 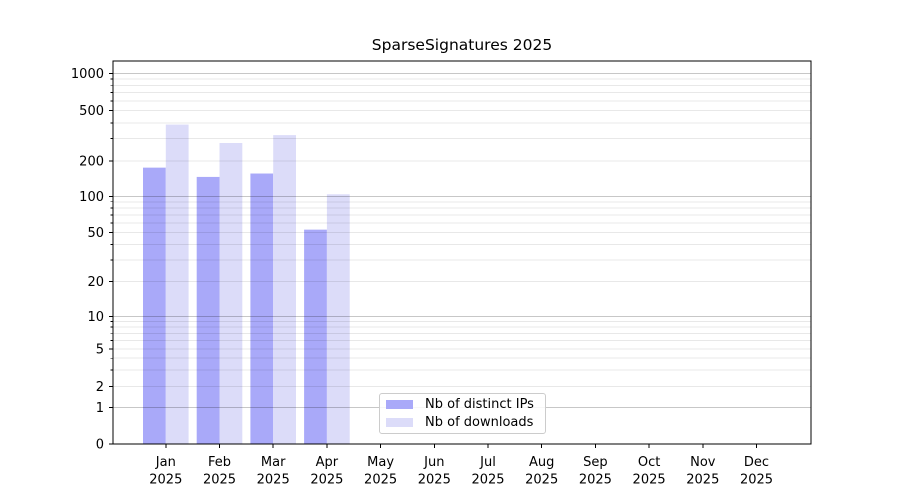 I want to click on x-tick-label: Dec 2025, so click(x=756, y=471).